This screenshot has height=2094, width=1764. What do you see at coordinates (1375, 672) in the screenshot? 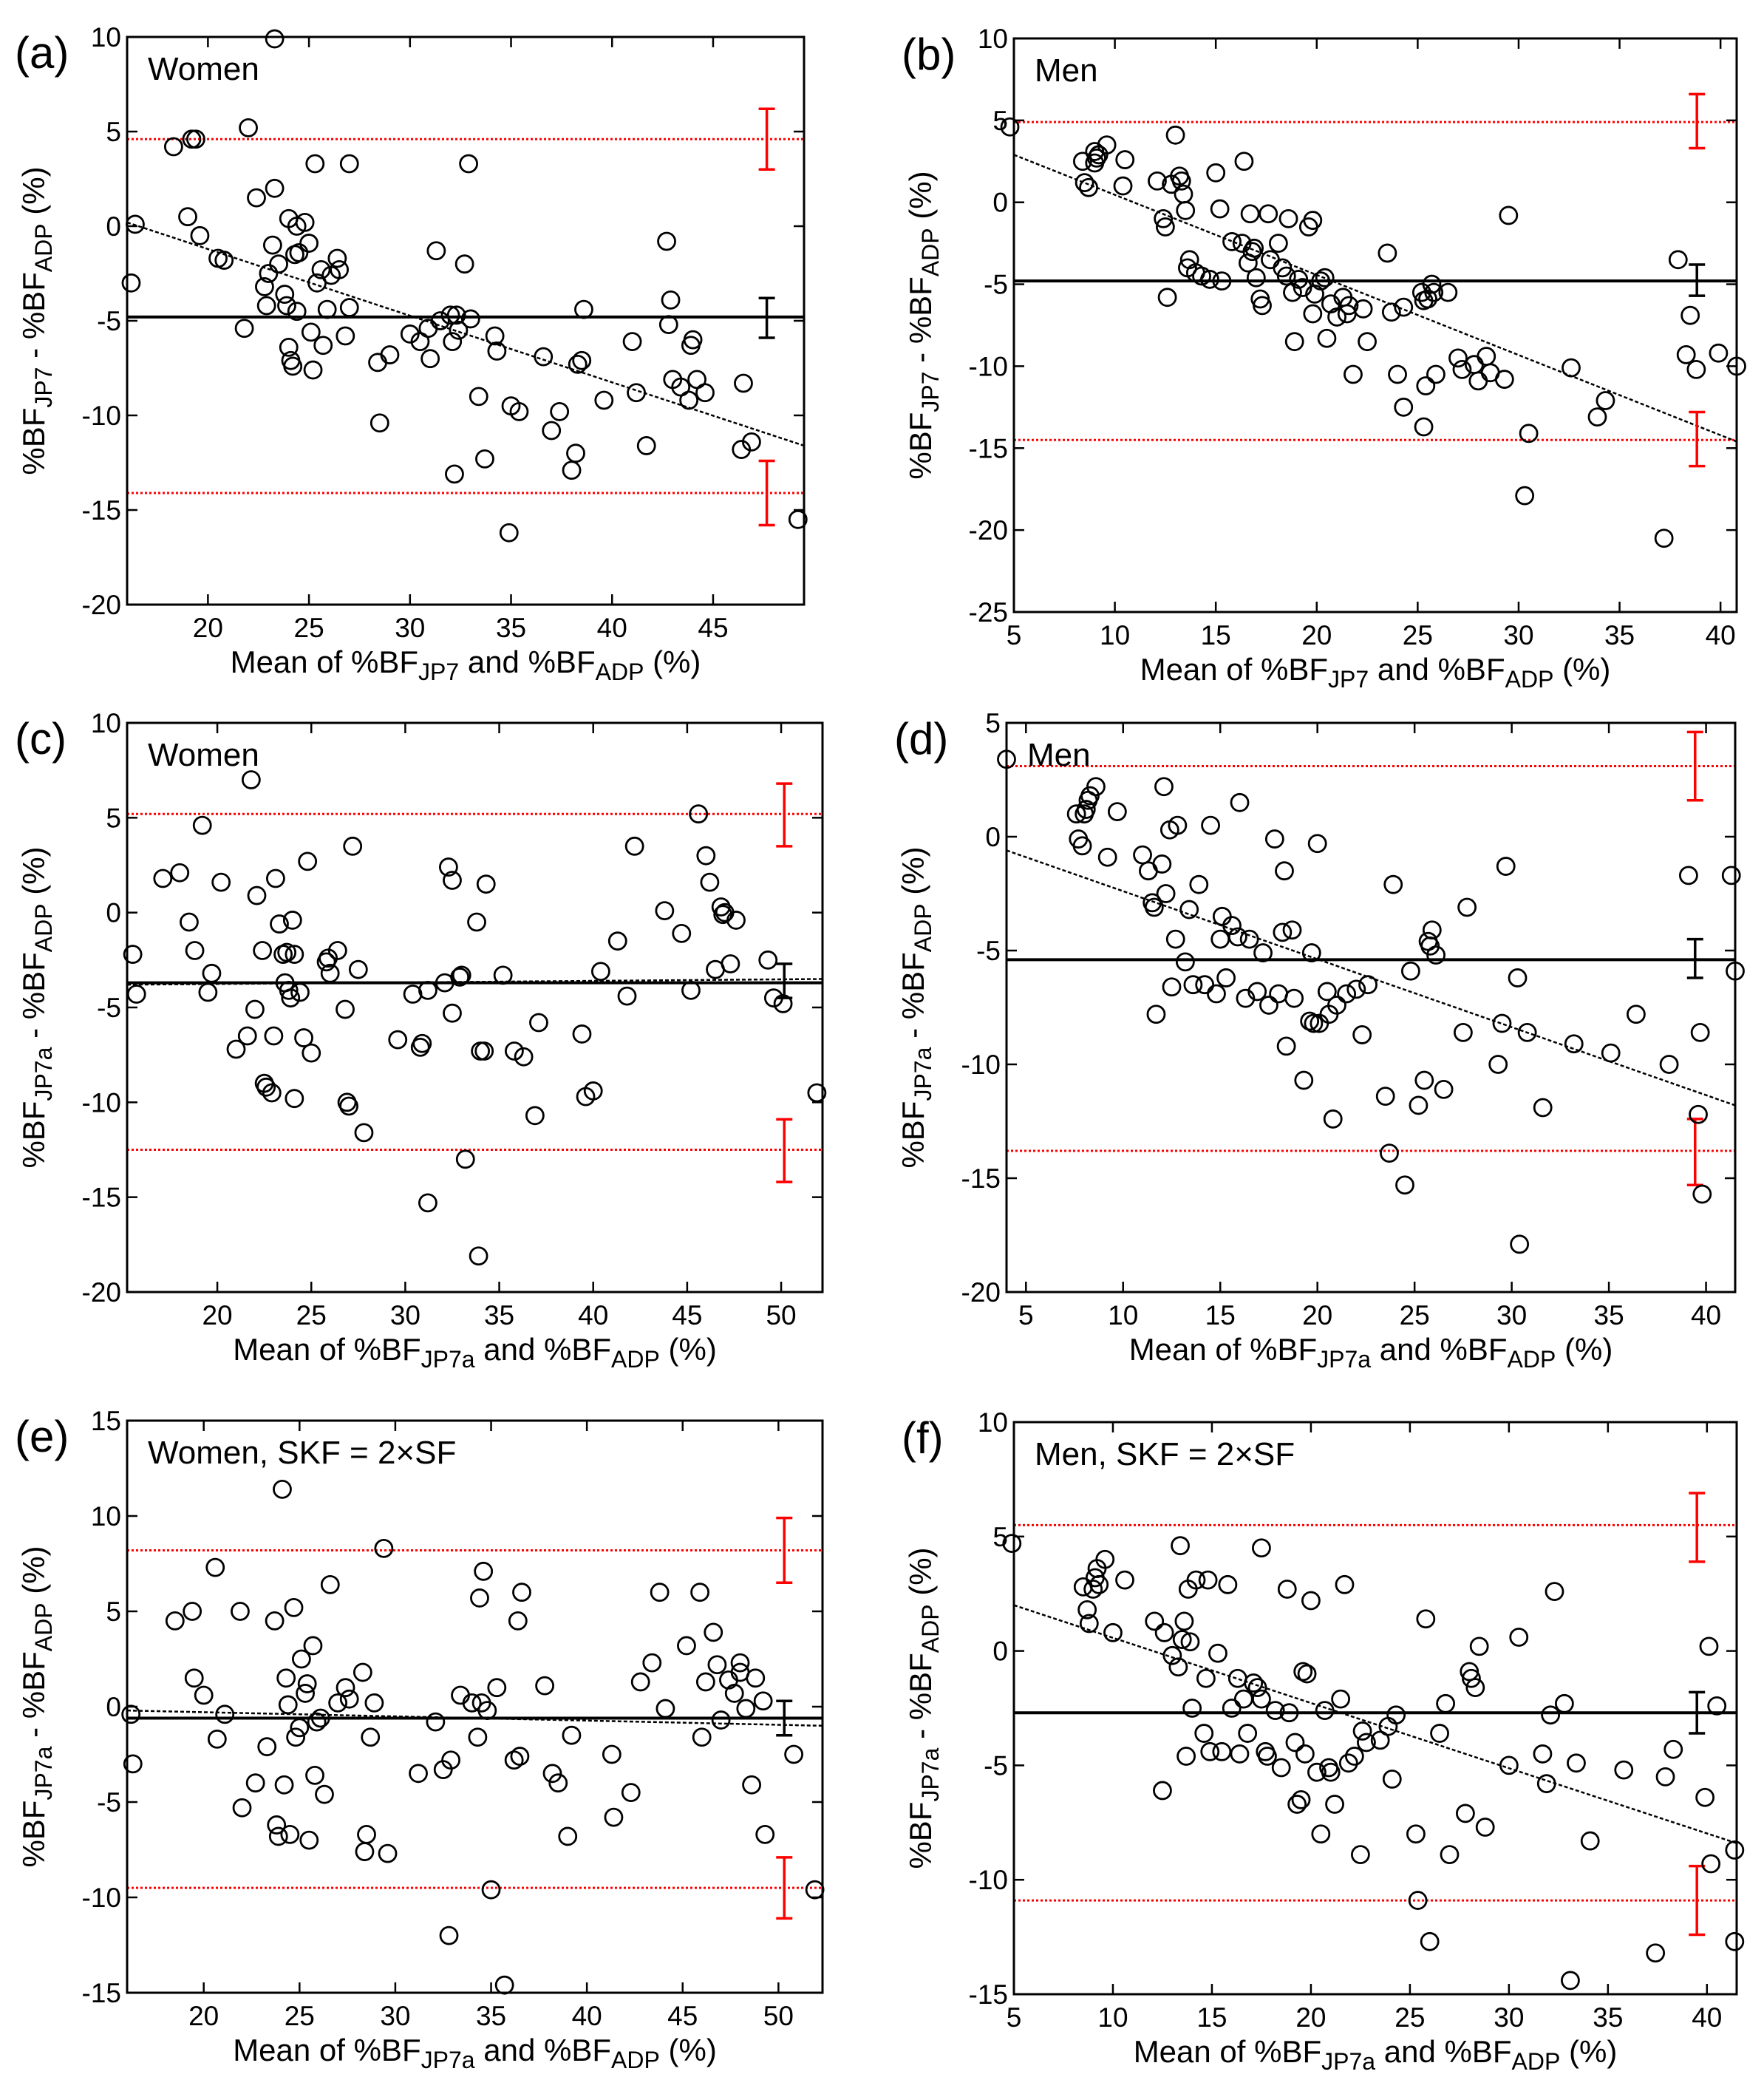
I see `x-axis-label: Mean of %BFJP7 and %BFADP (%)` at bounding box center [1375, 672].